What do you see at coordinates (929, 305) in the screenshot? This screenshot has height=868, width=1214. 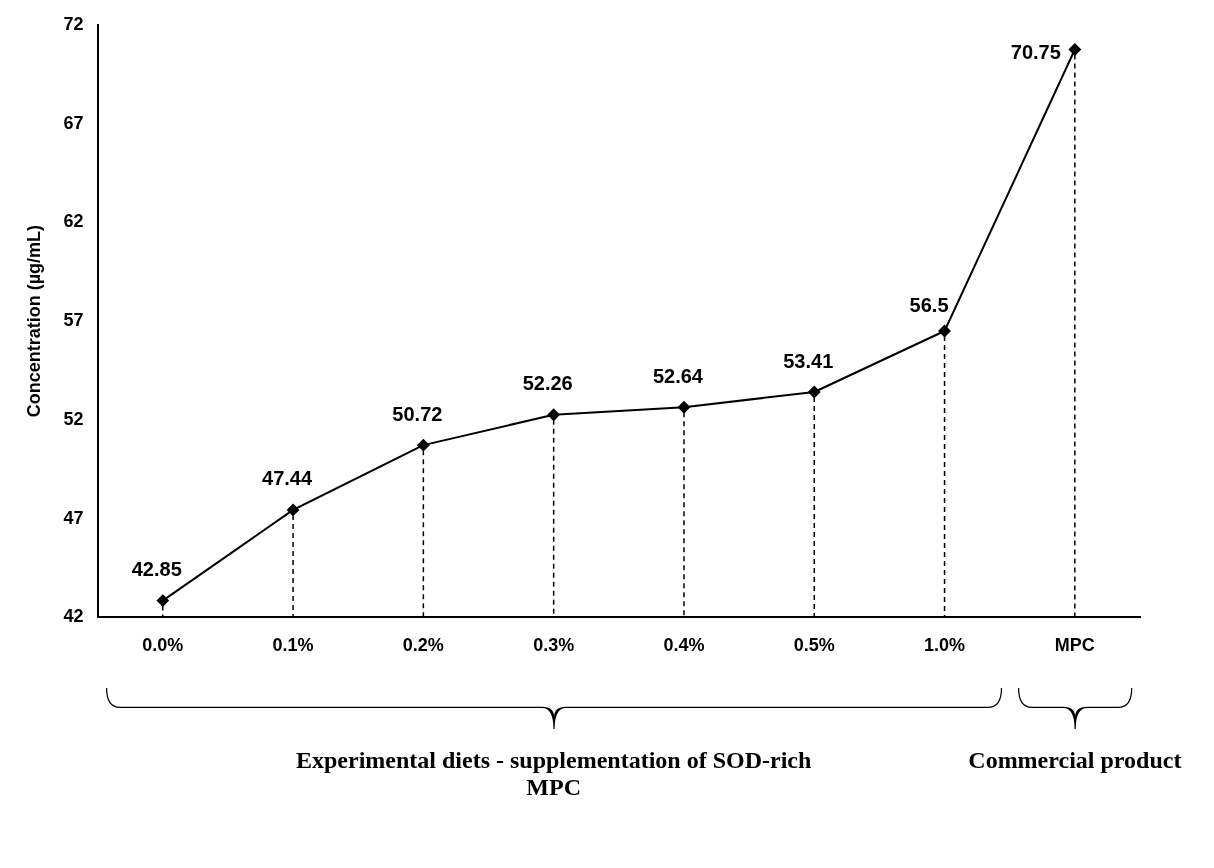 I see `data-label: 56.5` at bounding box center [929, 305].